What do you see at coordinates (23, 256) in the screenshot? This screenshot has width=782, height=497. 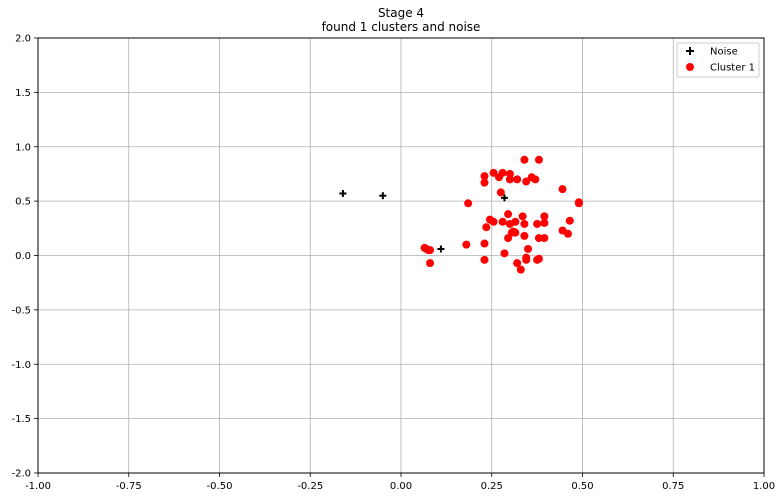 I see `y-tick-label: 0.0` at bounding box center [23, 256].